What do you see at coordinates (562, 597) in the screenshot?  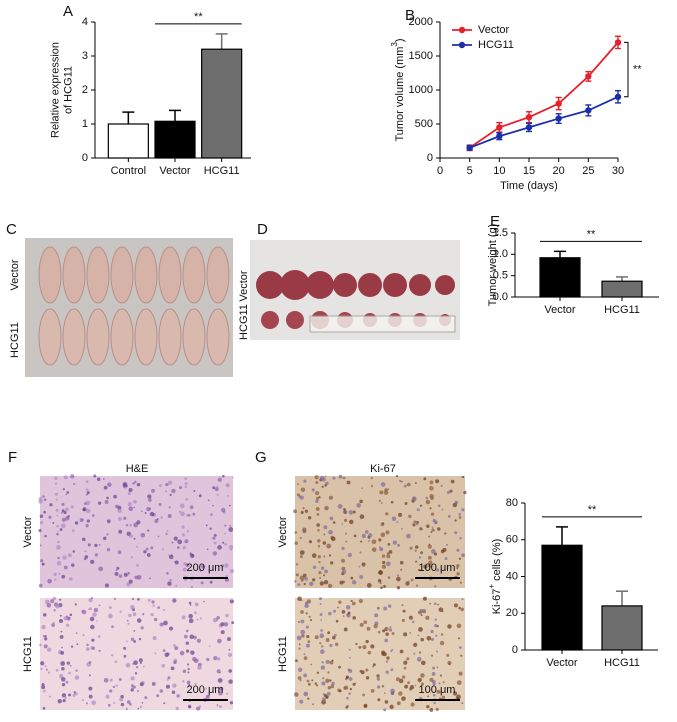 I see `bar` at bounding box center [562, 597].